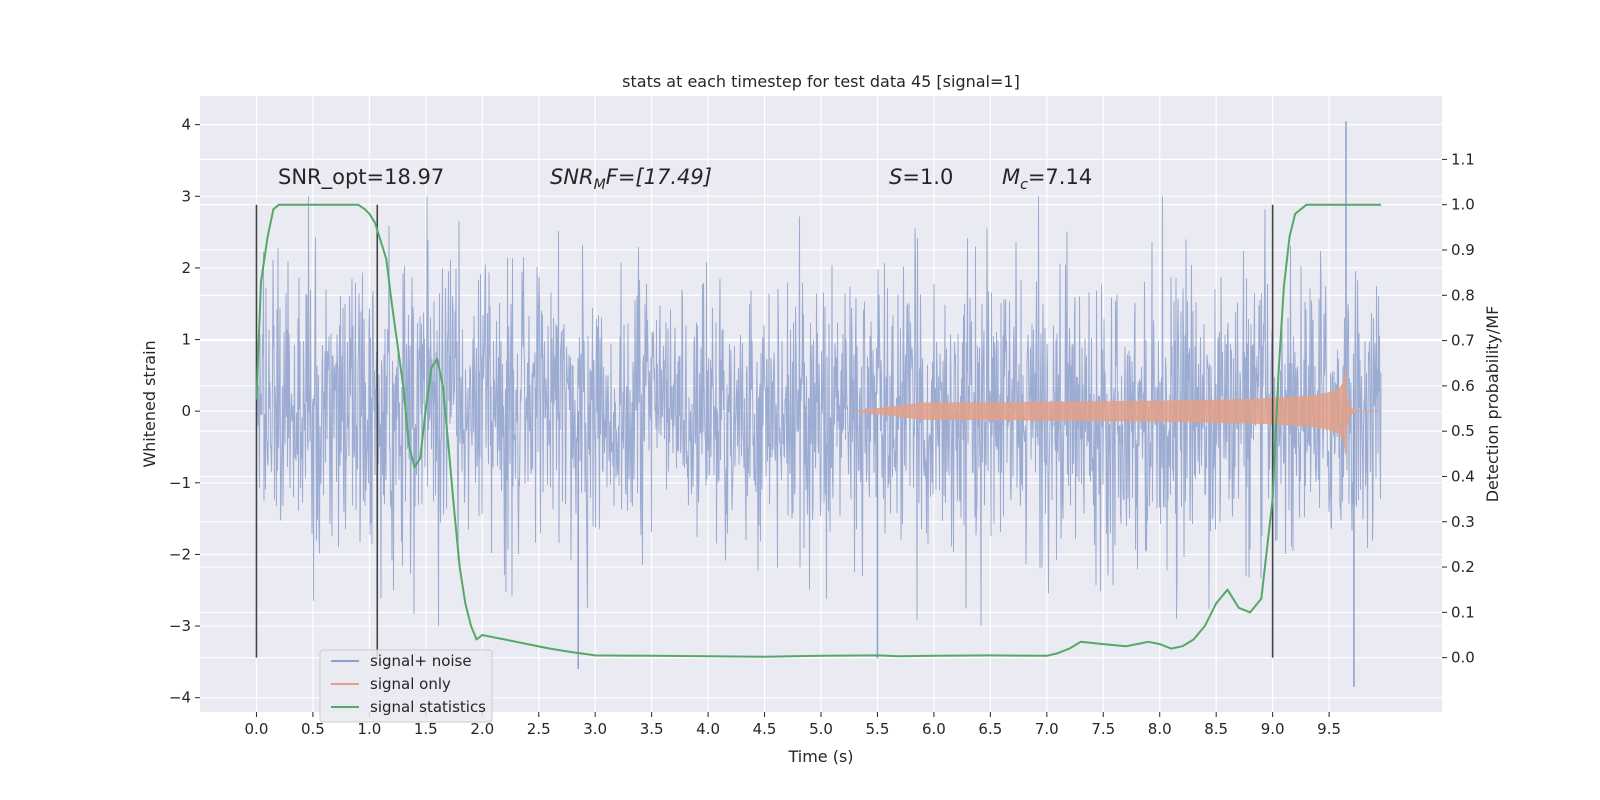 The height and width of the screenshot is (800, 1600). What do you see at coordinates (600, 185) in the screenshot?
I see `annotation-snr-mf-sub: M` at bounding box center [600, 185].